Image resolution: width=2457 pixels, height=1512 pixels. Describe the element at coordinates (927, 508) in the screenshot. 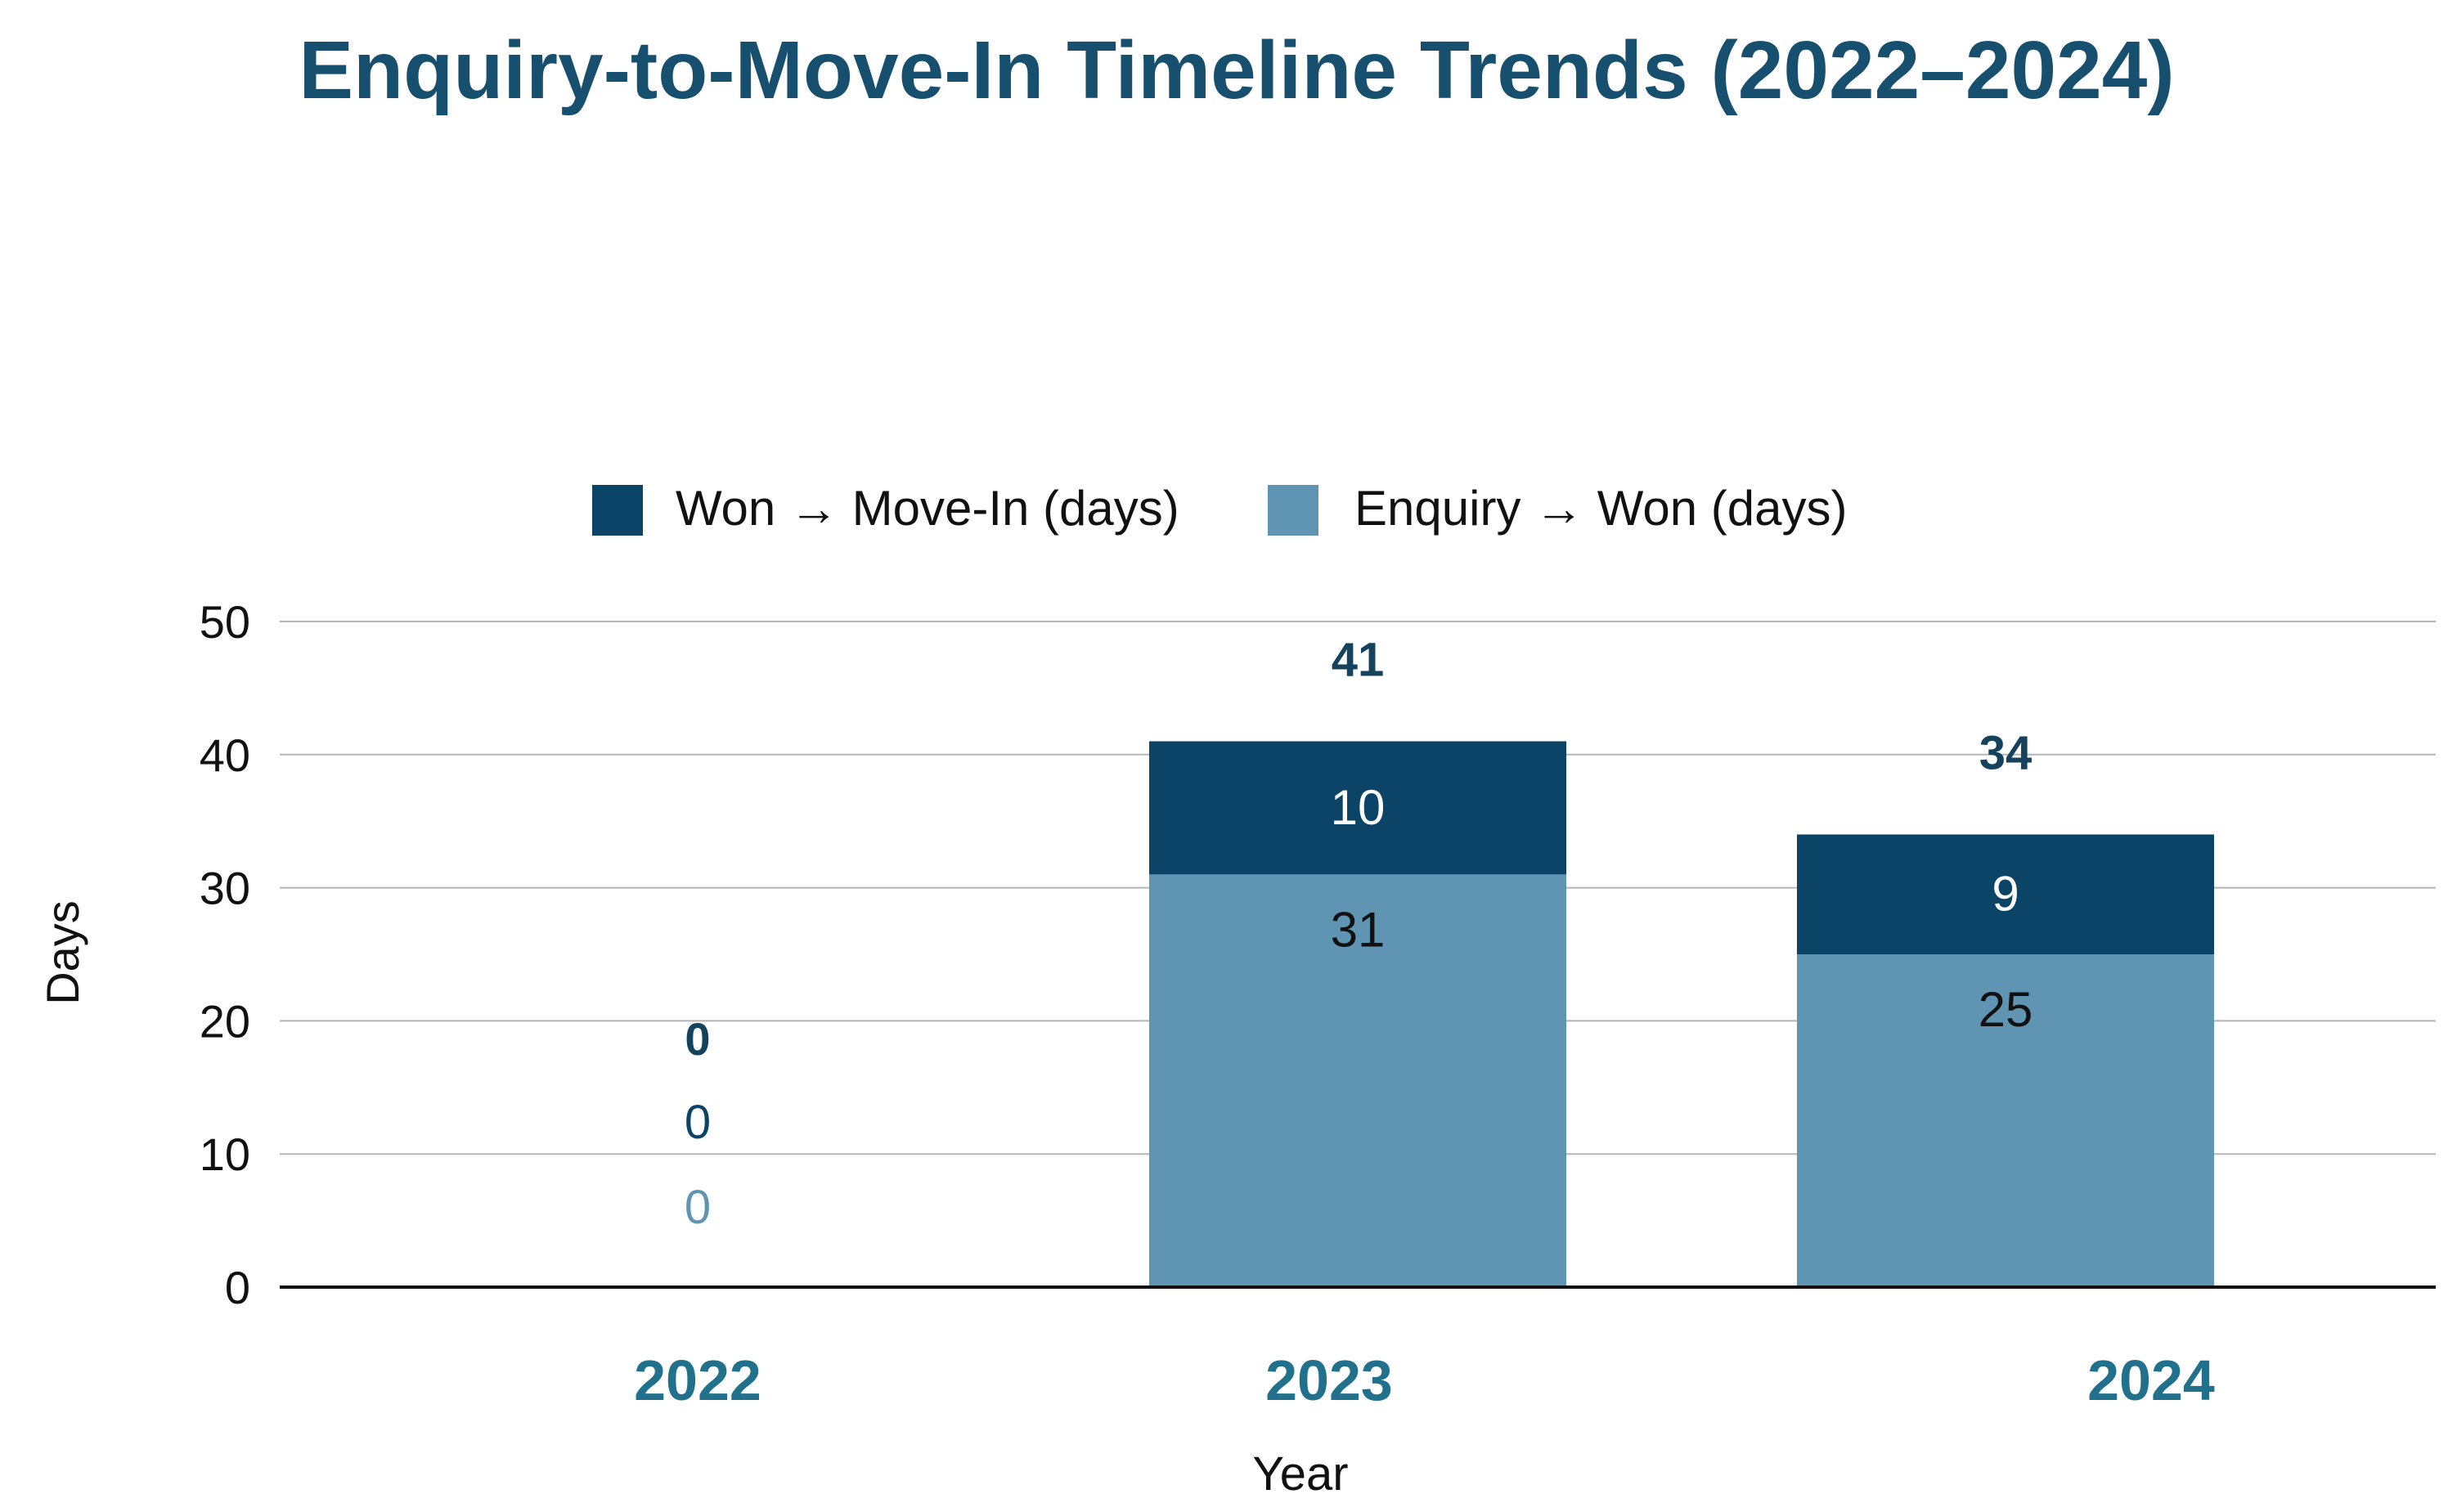

I see `legend-label: Won → Move-In (days)` at that location.